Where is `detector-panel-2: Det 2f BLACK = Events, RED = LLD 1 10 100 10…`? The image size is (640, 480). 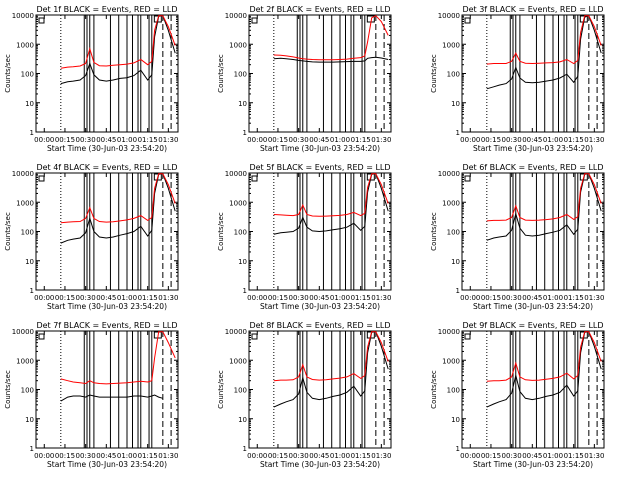 detector-panel-2: Det 2f BLACK = Events, RED = LLD 1 10 100 10… is located at coordinates (304, 79).